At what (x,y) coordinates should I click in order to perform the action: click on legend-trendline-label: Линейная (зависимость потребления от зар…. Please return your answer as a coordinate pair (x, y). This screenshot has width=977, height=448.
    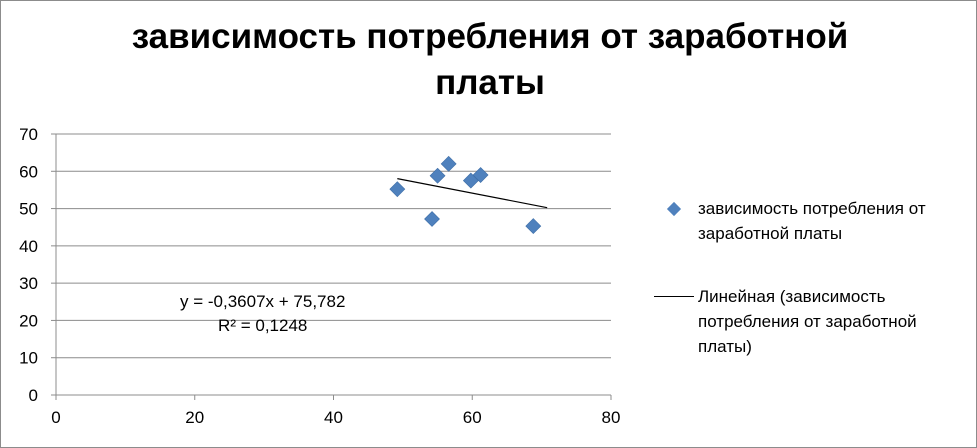
    Looking at the image, I should click on (807, 321).